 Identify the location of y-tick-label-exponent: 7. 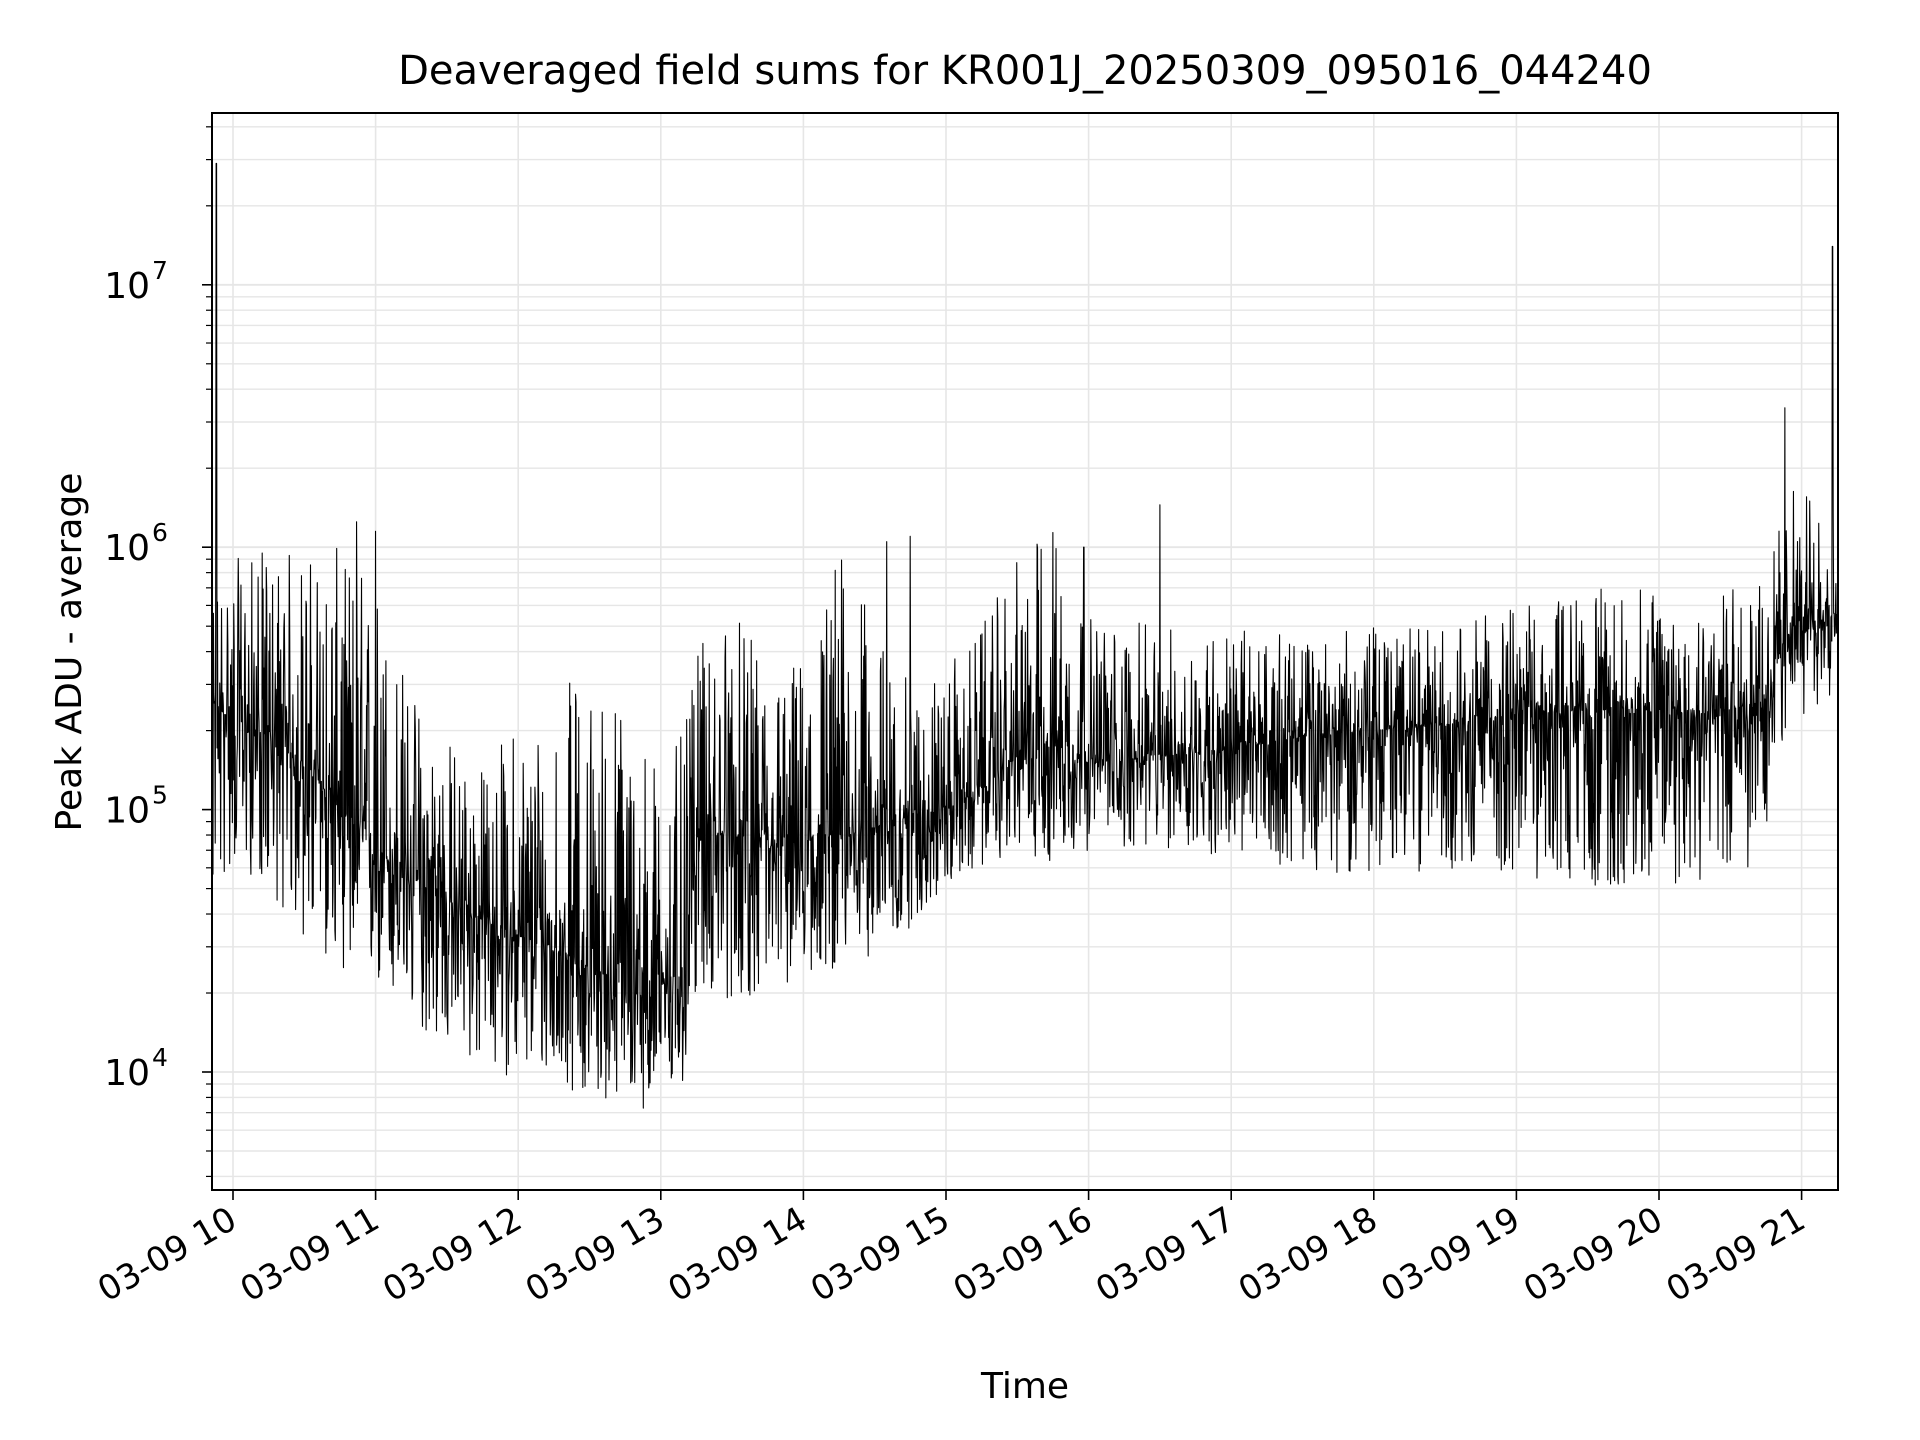
(160, 270).